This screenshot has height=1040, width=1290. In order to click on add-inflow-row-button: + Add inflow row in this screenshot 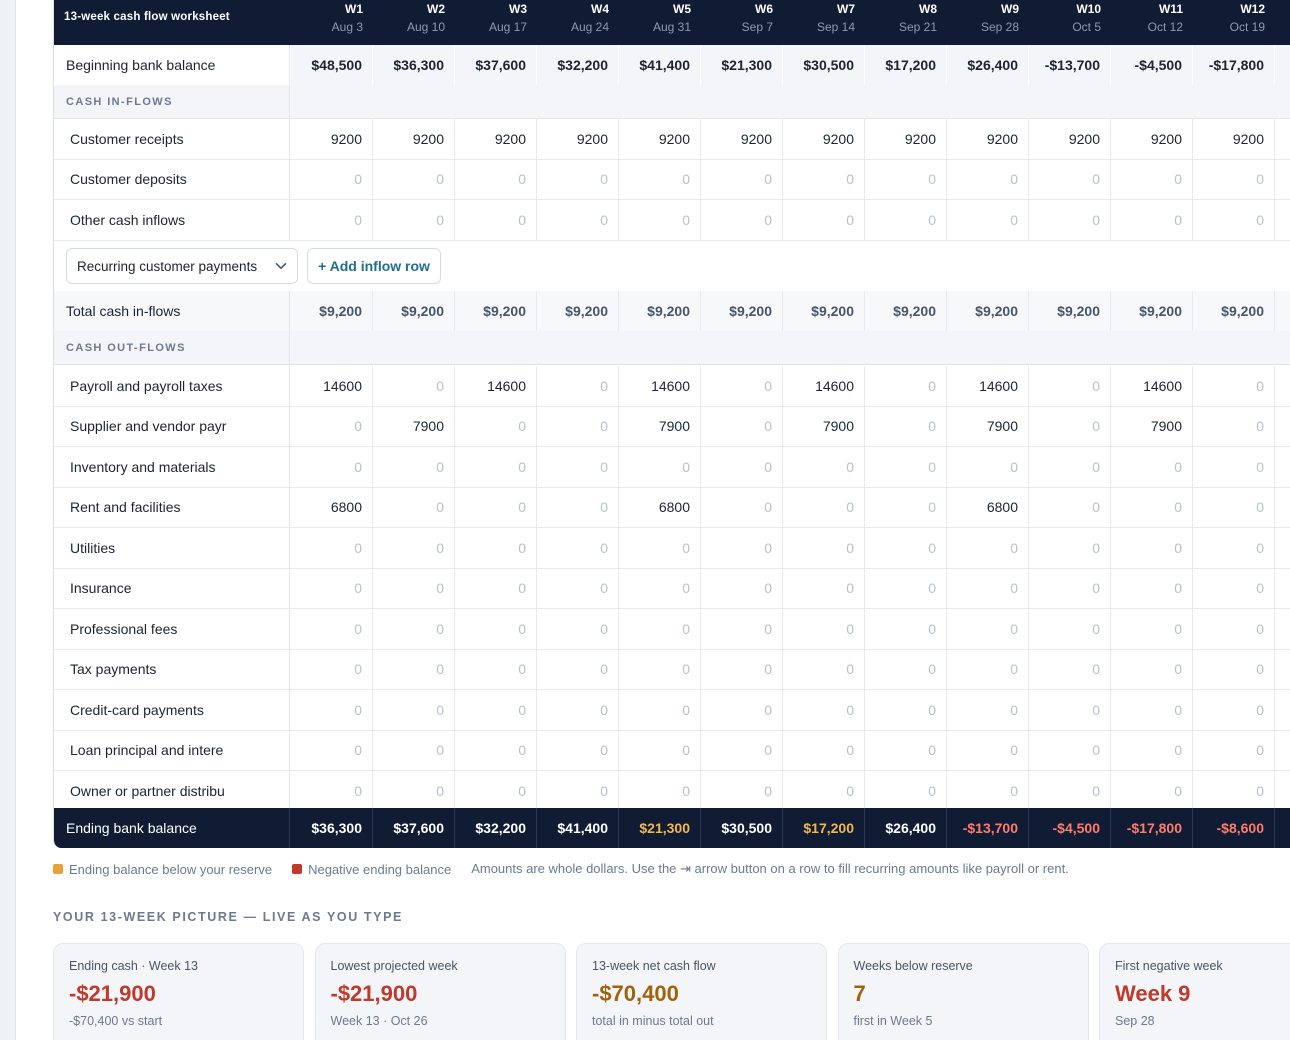, I will do `click(374, 266)`.